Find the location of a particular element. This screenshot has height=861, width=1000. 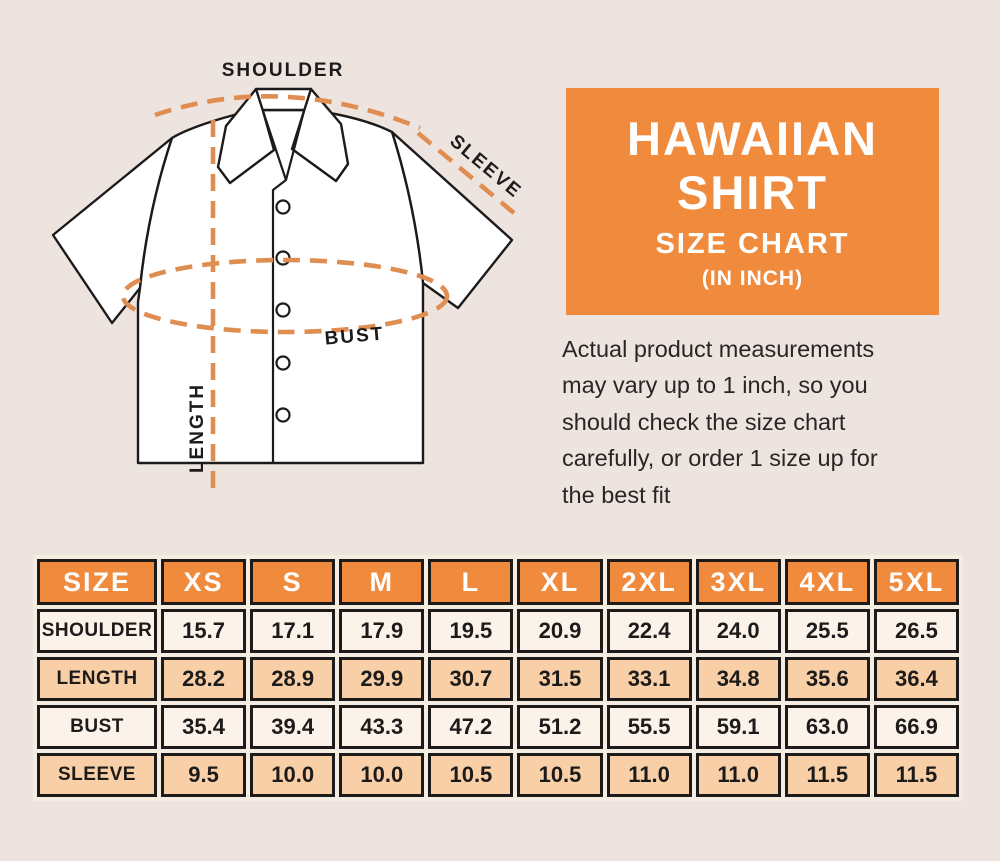

measurement-cell: 36.4 is located at coordinates (916, 679).